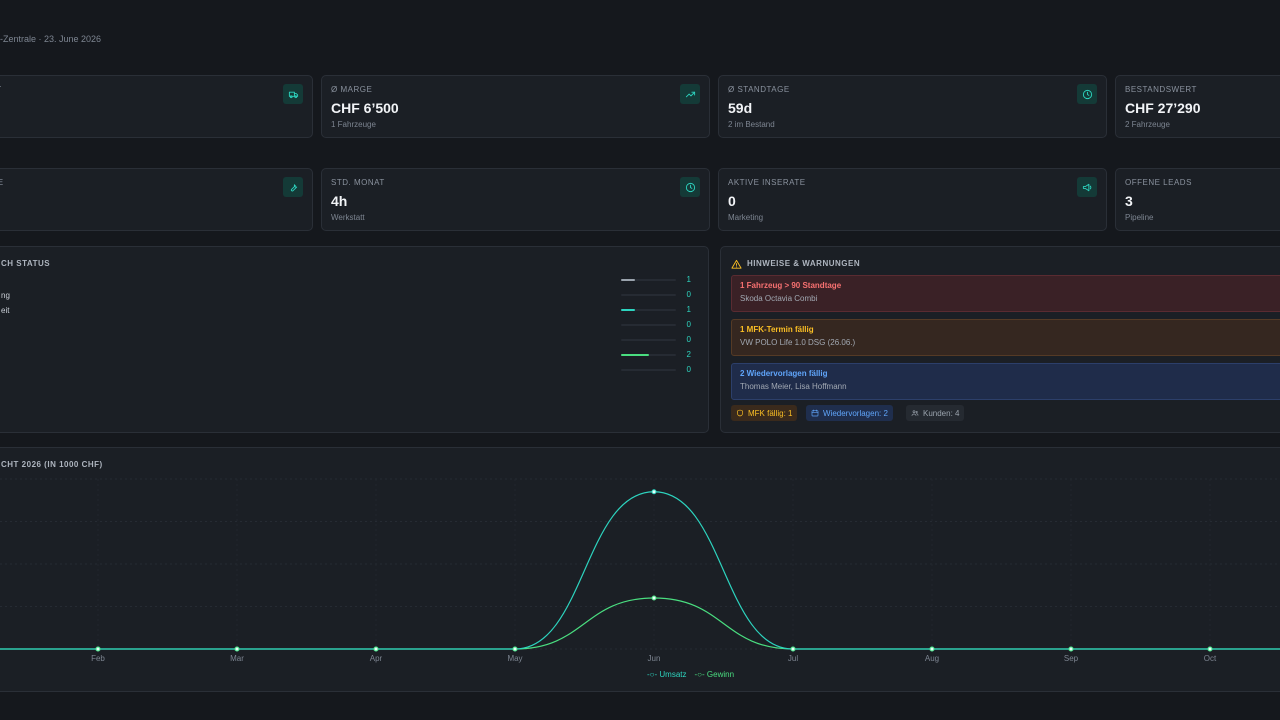  Describe the element at coordinates (293, 94) in the screenshot. I see `truck-icon` at that location.